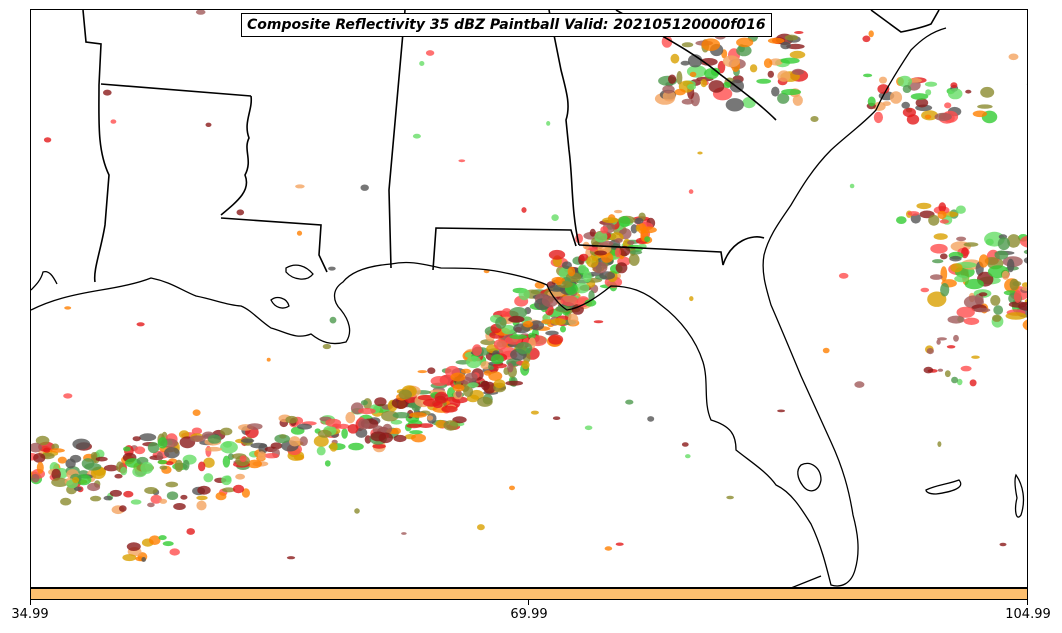  What do you see at coordinates (528, 602) in the screenshot?
I see `colorbar-tick-mid` at bounding box center [528, 602].